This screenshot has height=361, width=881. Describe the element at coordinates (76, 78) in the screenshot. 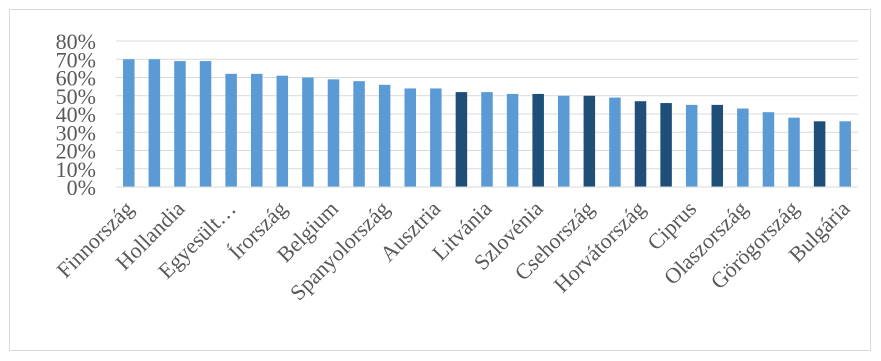

I see `y-tick-label: 60%` at that location.